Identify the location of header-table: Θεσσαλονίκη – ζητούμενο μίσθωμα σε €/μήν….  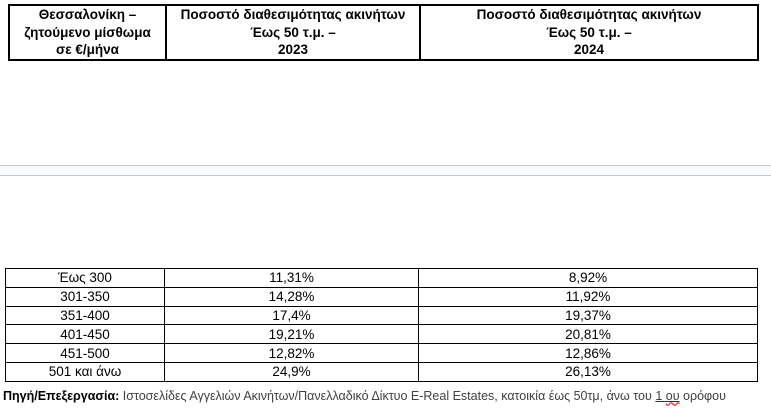
(383, 32).